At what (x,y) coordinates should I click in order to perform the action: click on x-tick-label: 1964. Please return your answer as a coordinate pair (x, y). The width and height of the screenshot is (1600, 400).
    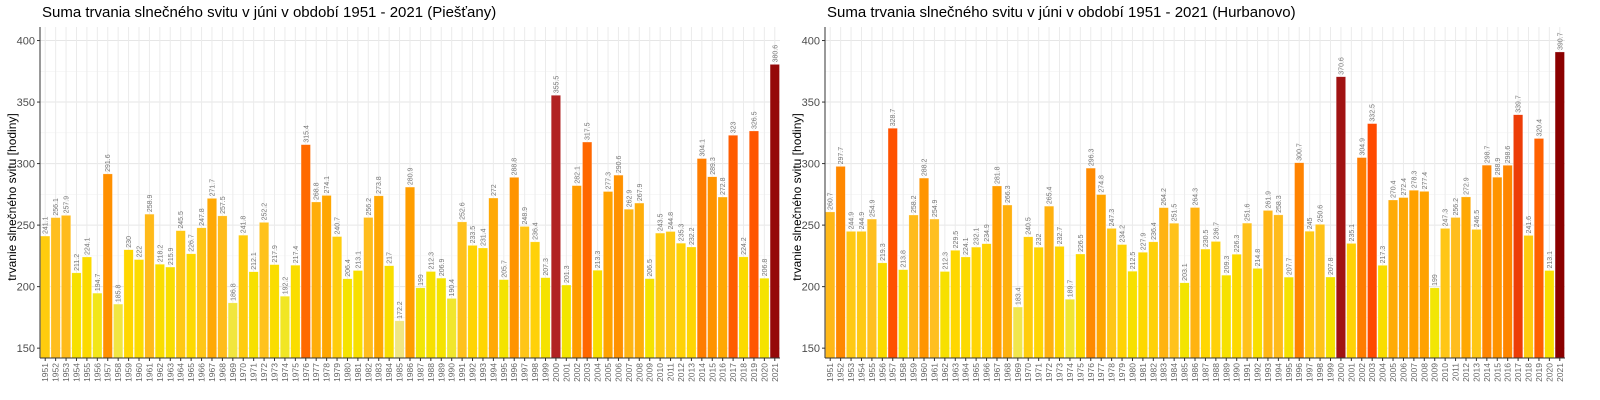
    Looking at the image, I should click on (181, 372).